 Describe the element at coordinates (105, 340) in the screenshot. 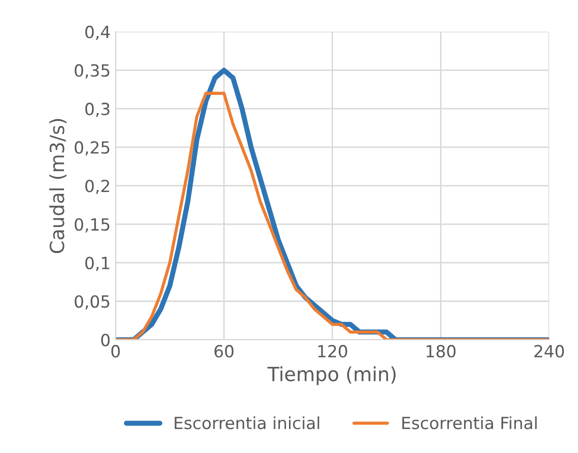

I see `y-tick-label: 0` at that location.